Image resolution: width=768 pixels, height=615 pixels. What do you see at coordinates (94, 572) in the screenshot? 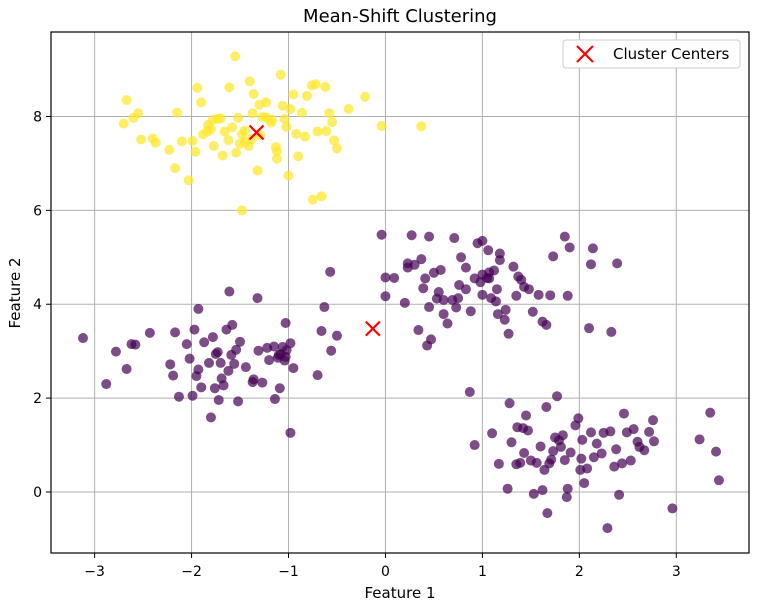
I see `x-tick-label: −3` at bounding box center [94, 572].